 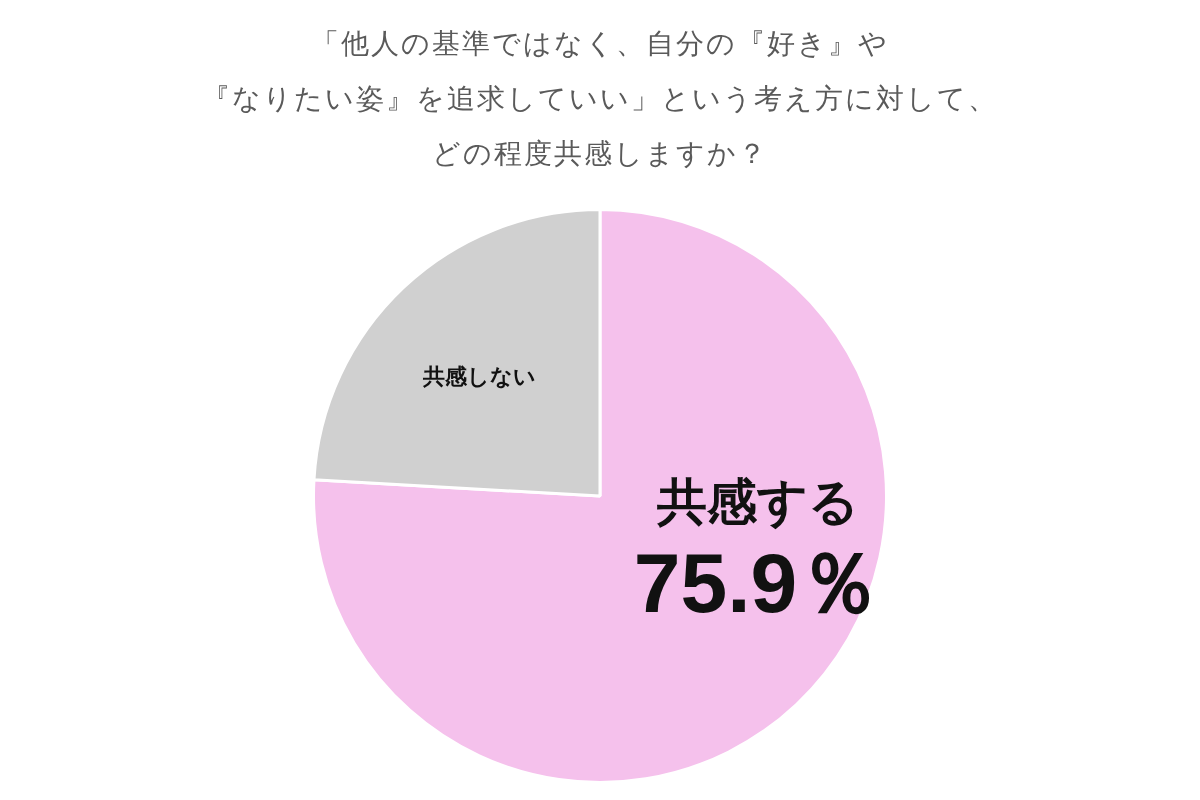 I want to click on slice-label: 共感する, so click(x=757, y=502).